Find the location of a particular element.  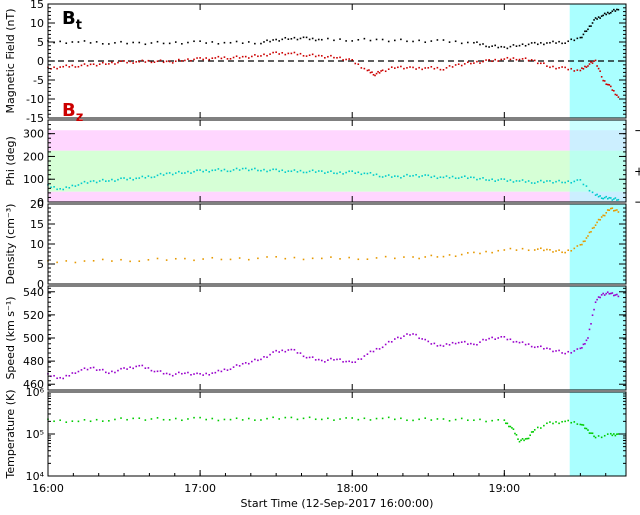

y-tick-label: 0 is located at coordinates (40, 284).